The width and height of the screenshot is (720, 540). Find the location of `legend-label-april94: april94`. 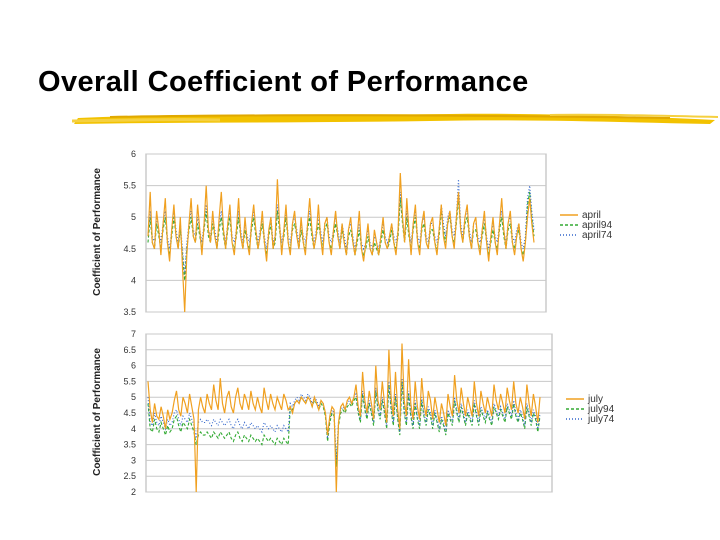

legend-label-april94: april94 is located at coordinates (597, 225).